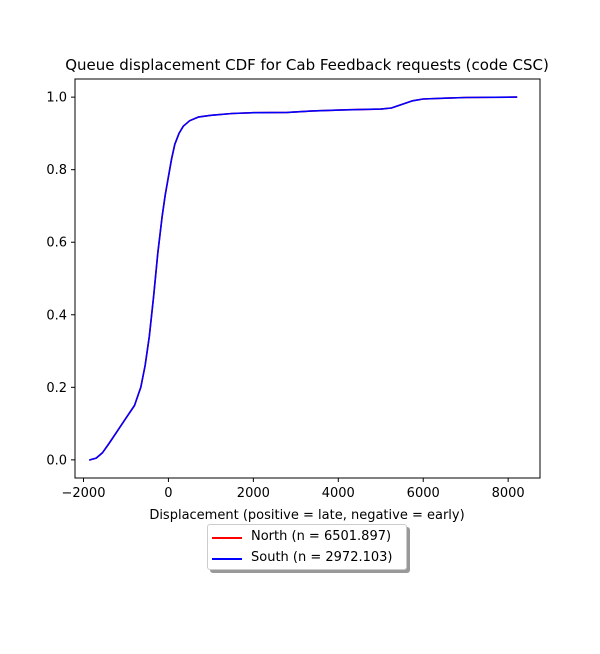 This screenshot has width=600, height=654. What do you see at coordinates (56, 243) in the screenshot?
I see `y-tick-label: 0.6` at bounding box center [56, 243].